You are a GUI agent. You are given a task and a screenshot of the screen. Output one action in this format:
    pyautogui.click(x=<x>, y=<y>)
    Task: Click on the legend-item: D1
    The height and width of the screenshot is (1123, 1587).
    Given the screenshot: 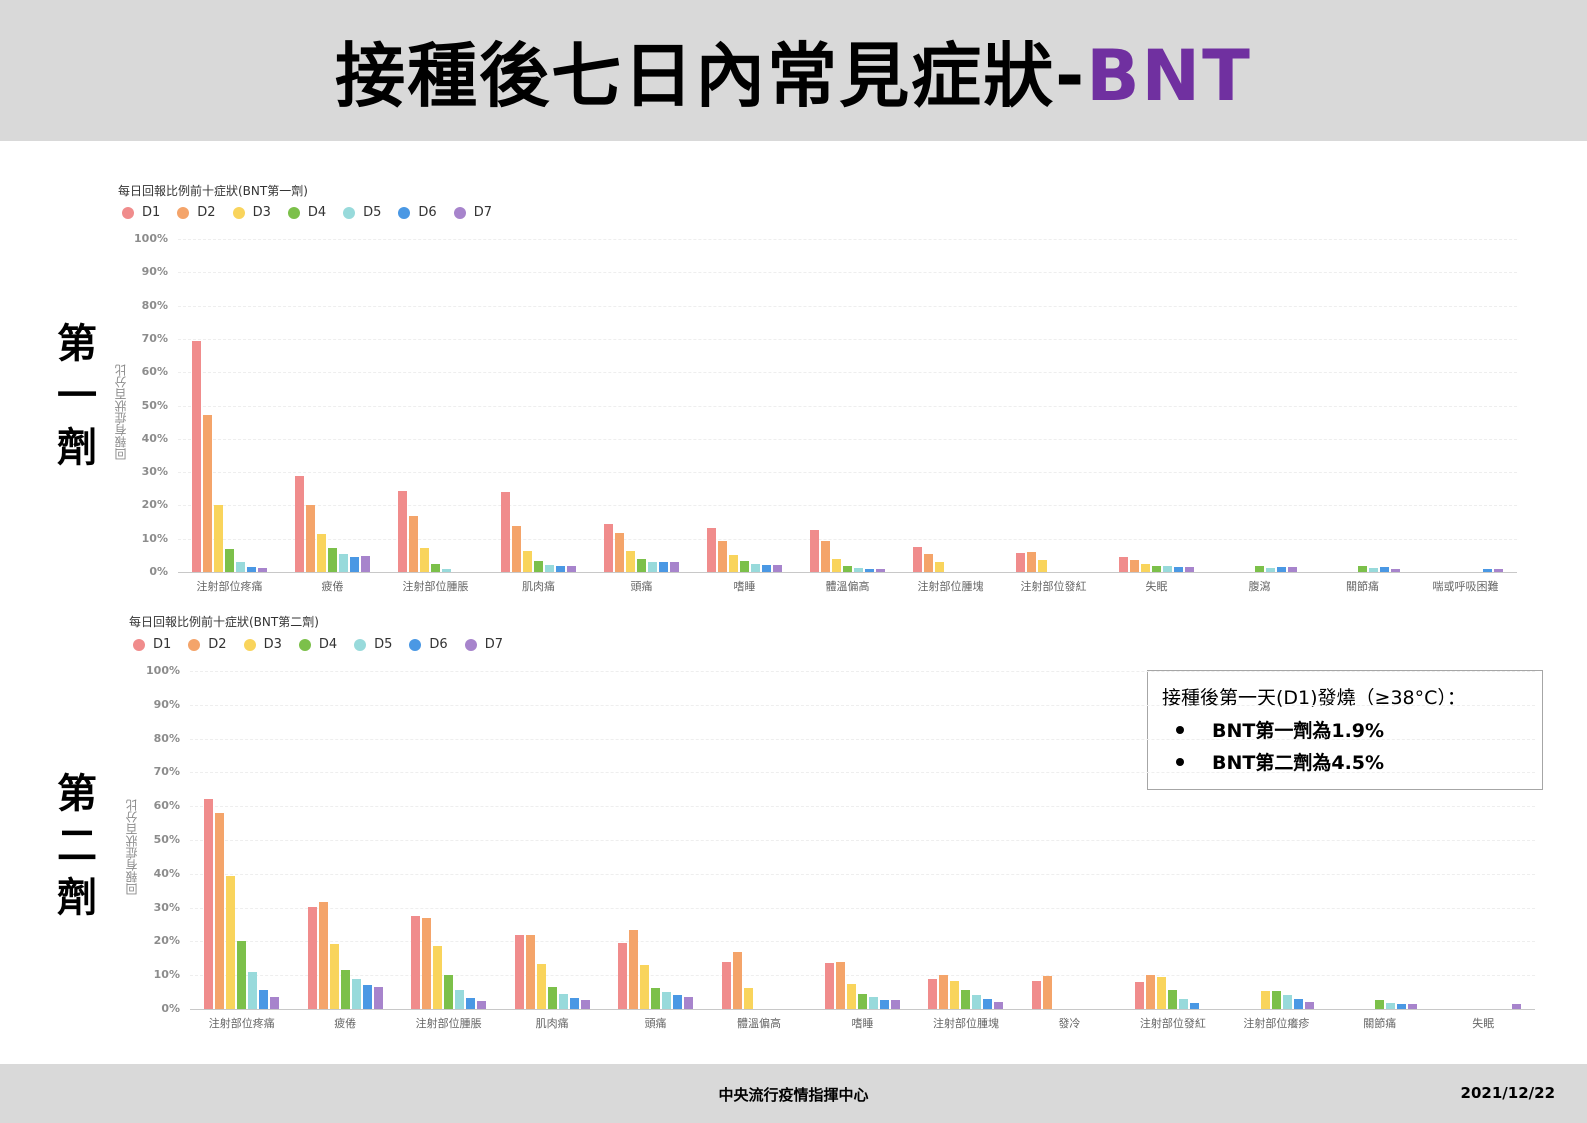 What is the action you would take?
    pyautogui.click(x=141, y=212)
    